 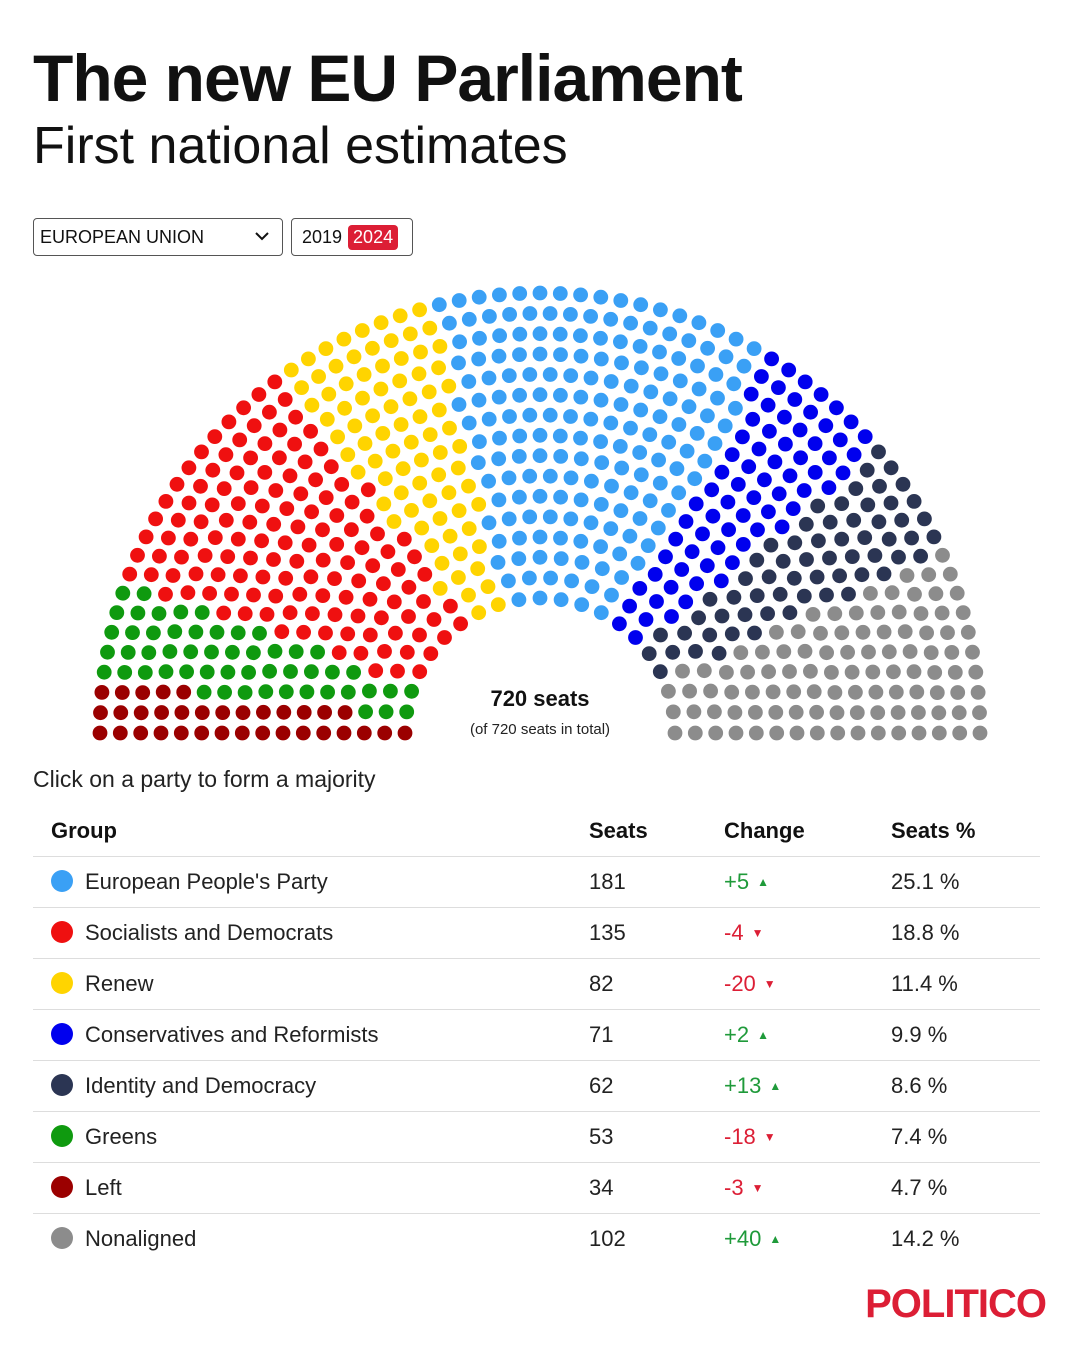 I want to click on seats-cell: 135, so click(x=656, y=933).